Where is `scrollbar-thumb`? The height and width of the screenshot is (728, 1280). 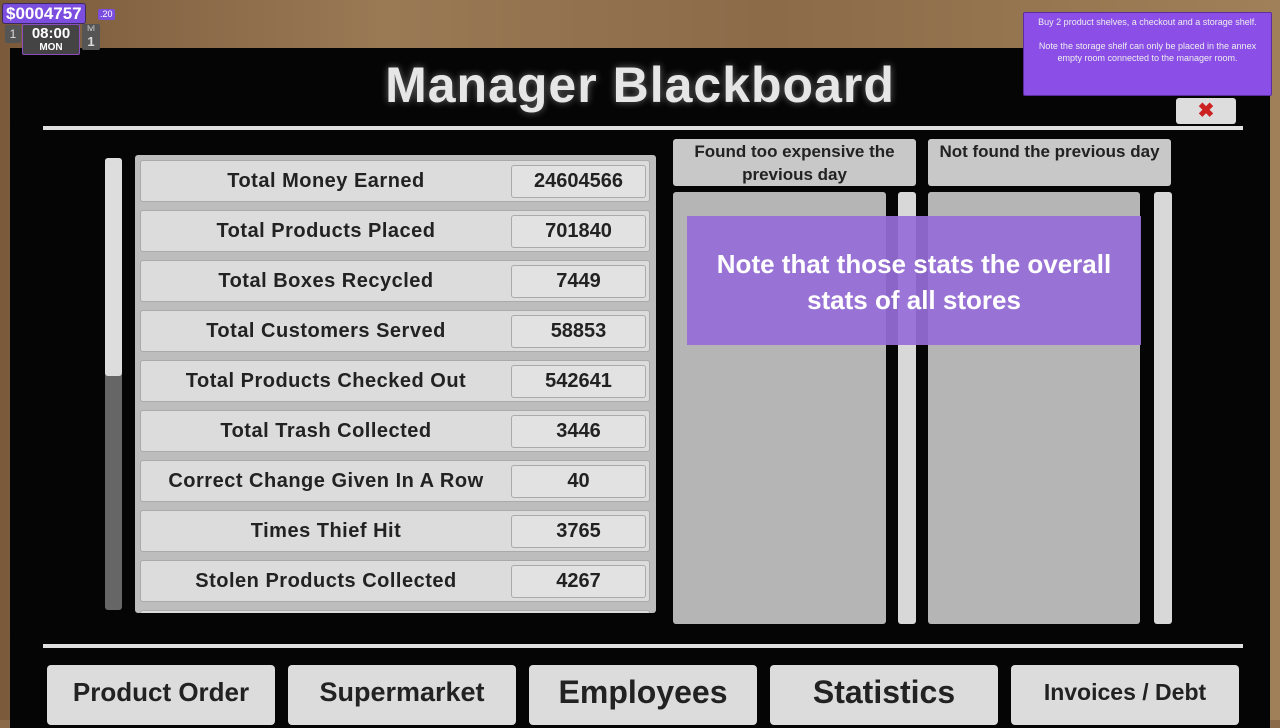
scrollbar-thumb is located at coordinates (113, 267).